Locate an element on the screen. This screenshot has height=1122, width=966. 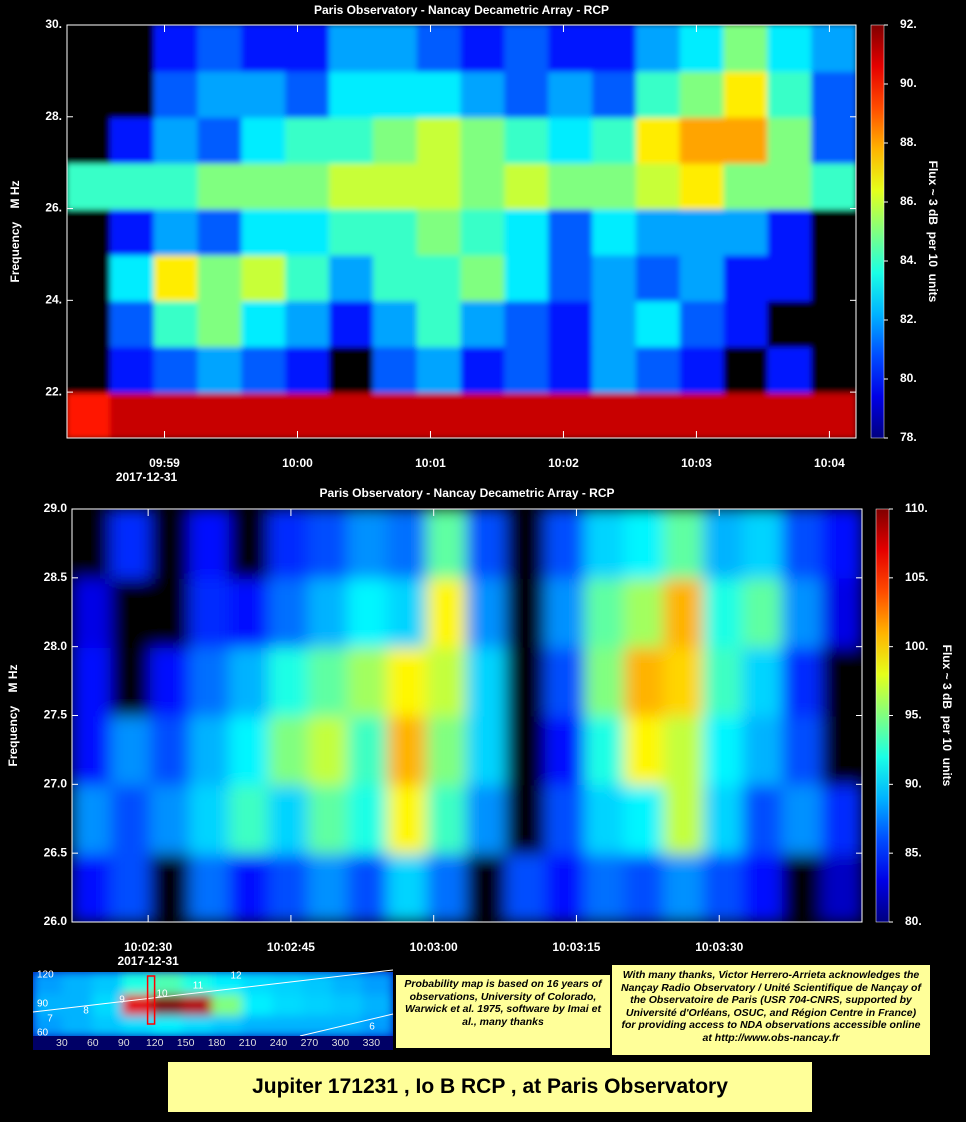
contour-label: 12 is located at coordinates (236, 976).